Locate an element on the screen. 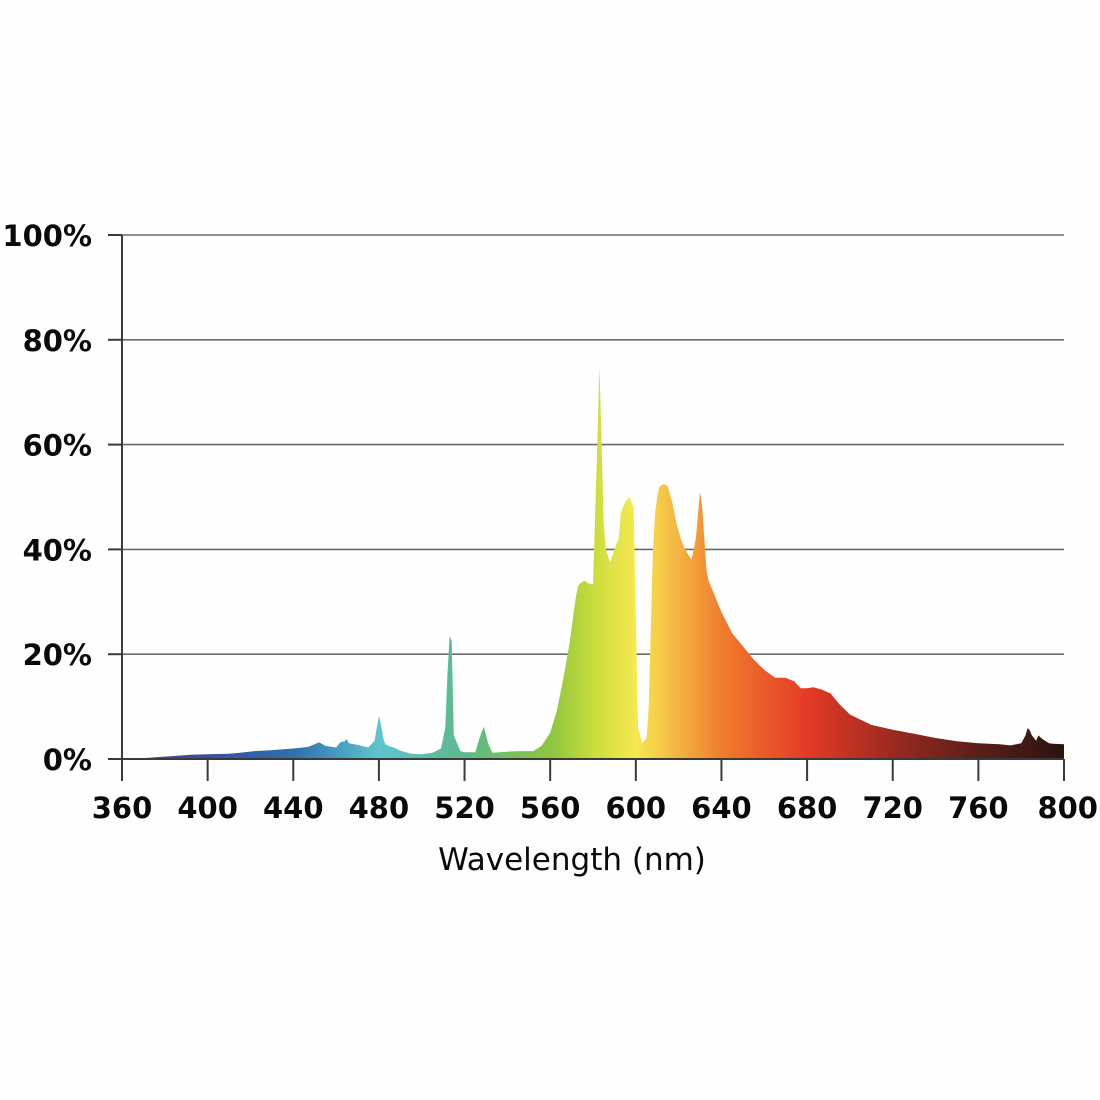  x-tick-label: 800 is located at coordinates (1067, 808).